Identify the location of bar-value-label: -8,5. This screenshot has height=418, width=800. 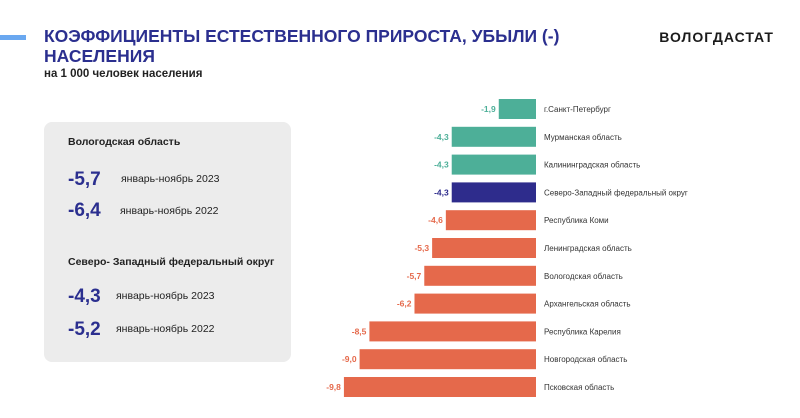
(359, 331).